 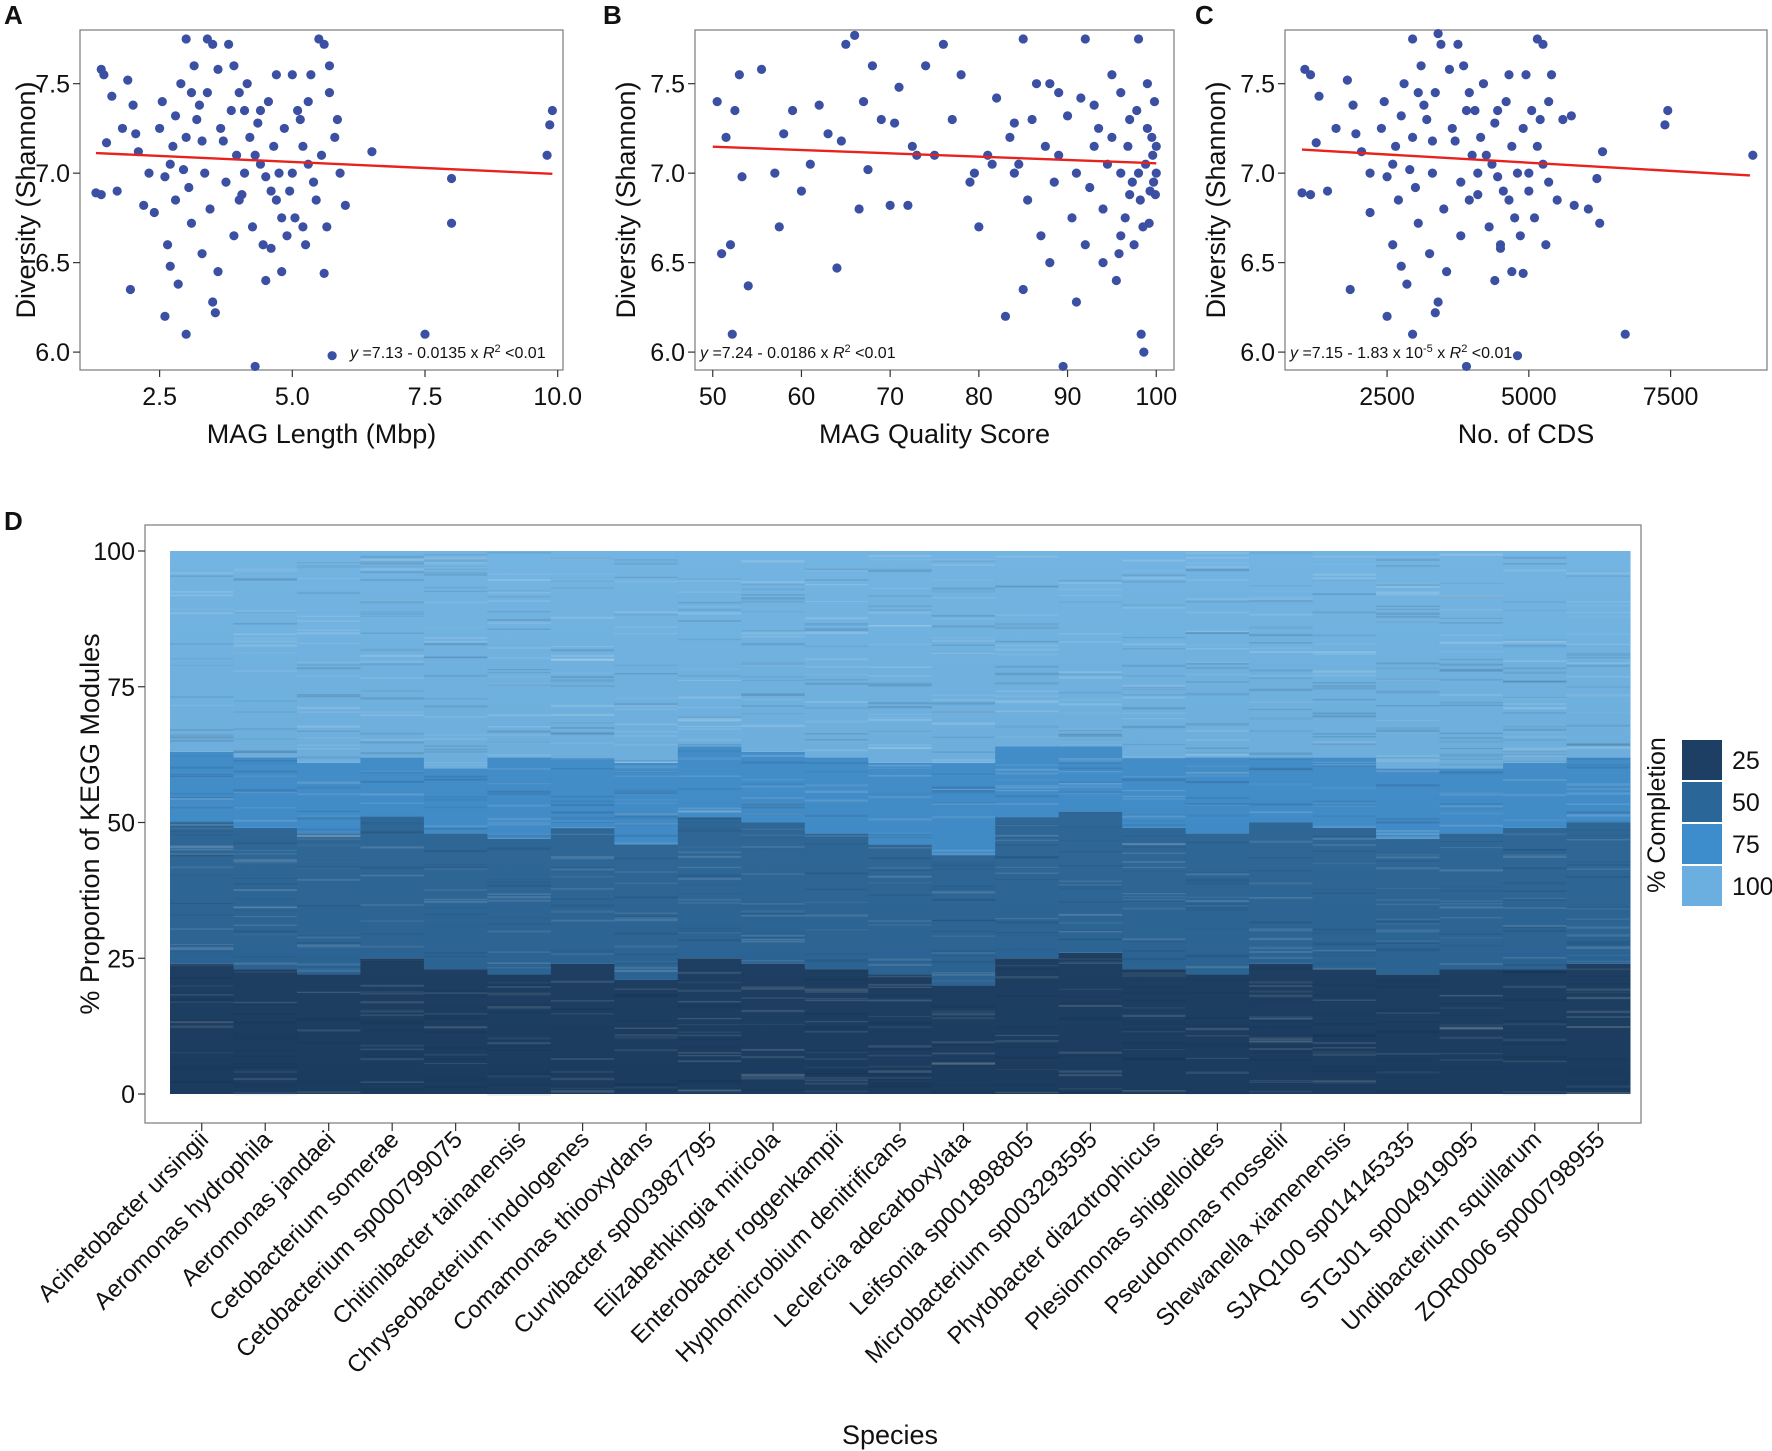 What do you see at coordinates (121, 688) in the screenshot?
I see `y-tick-label-d: 75` at bounding box center [121, 688].